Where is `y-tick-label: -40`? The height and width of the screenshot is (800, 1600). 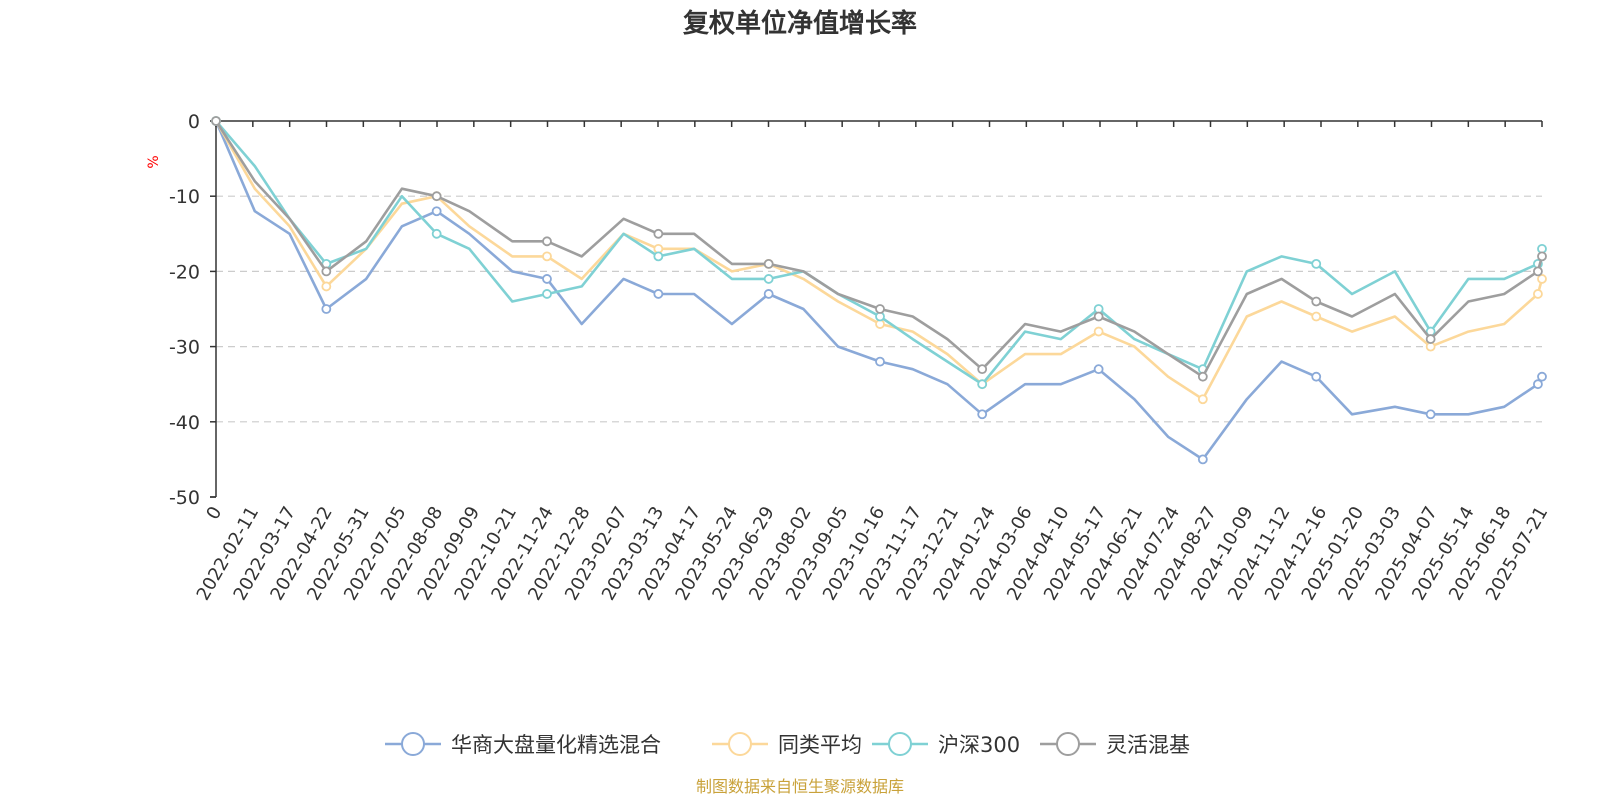 y-tick-label: -40 is located at coordinates (184, 423).